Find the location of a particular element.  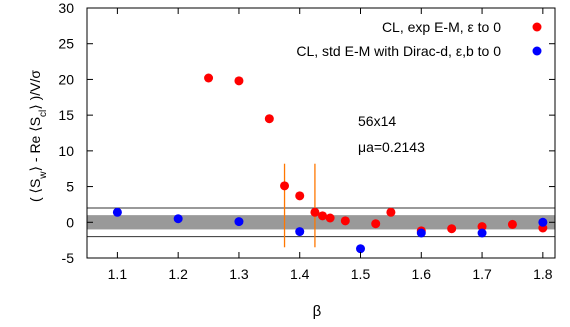

legend-marker-blue is located at coordinates (537, 51).